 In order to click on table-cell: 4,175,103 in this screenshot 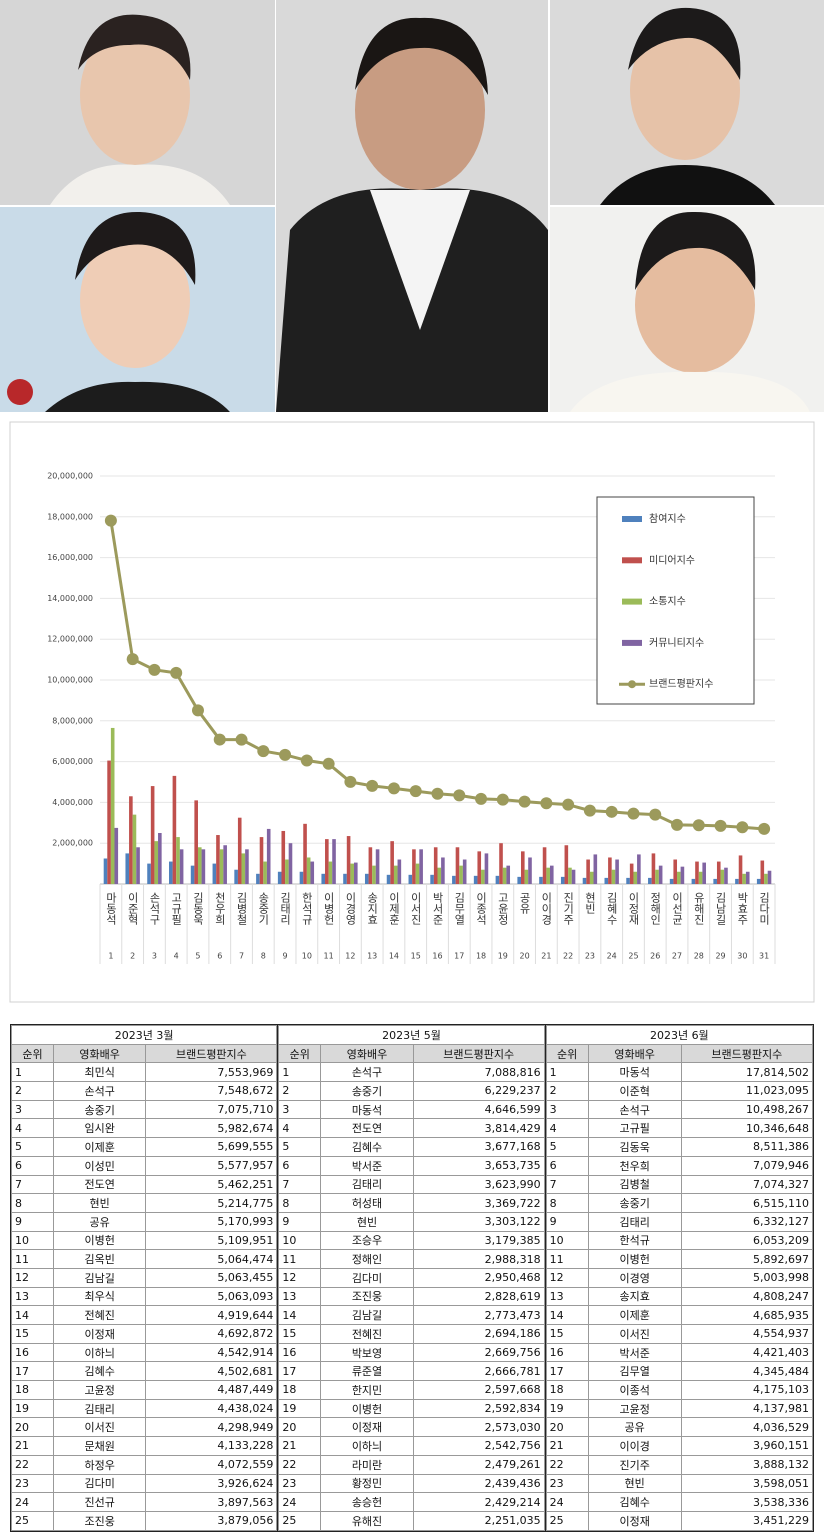, I will do `click(746, 1390)`.